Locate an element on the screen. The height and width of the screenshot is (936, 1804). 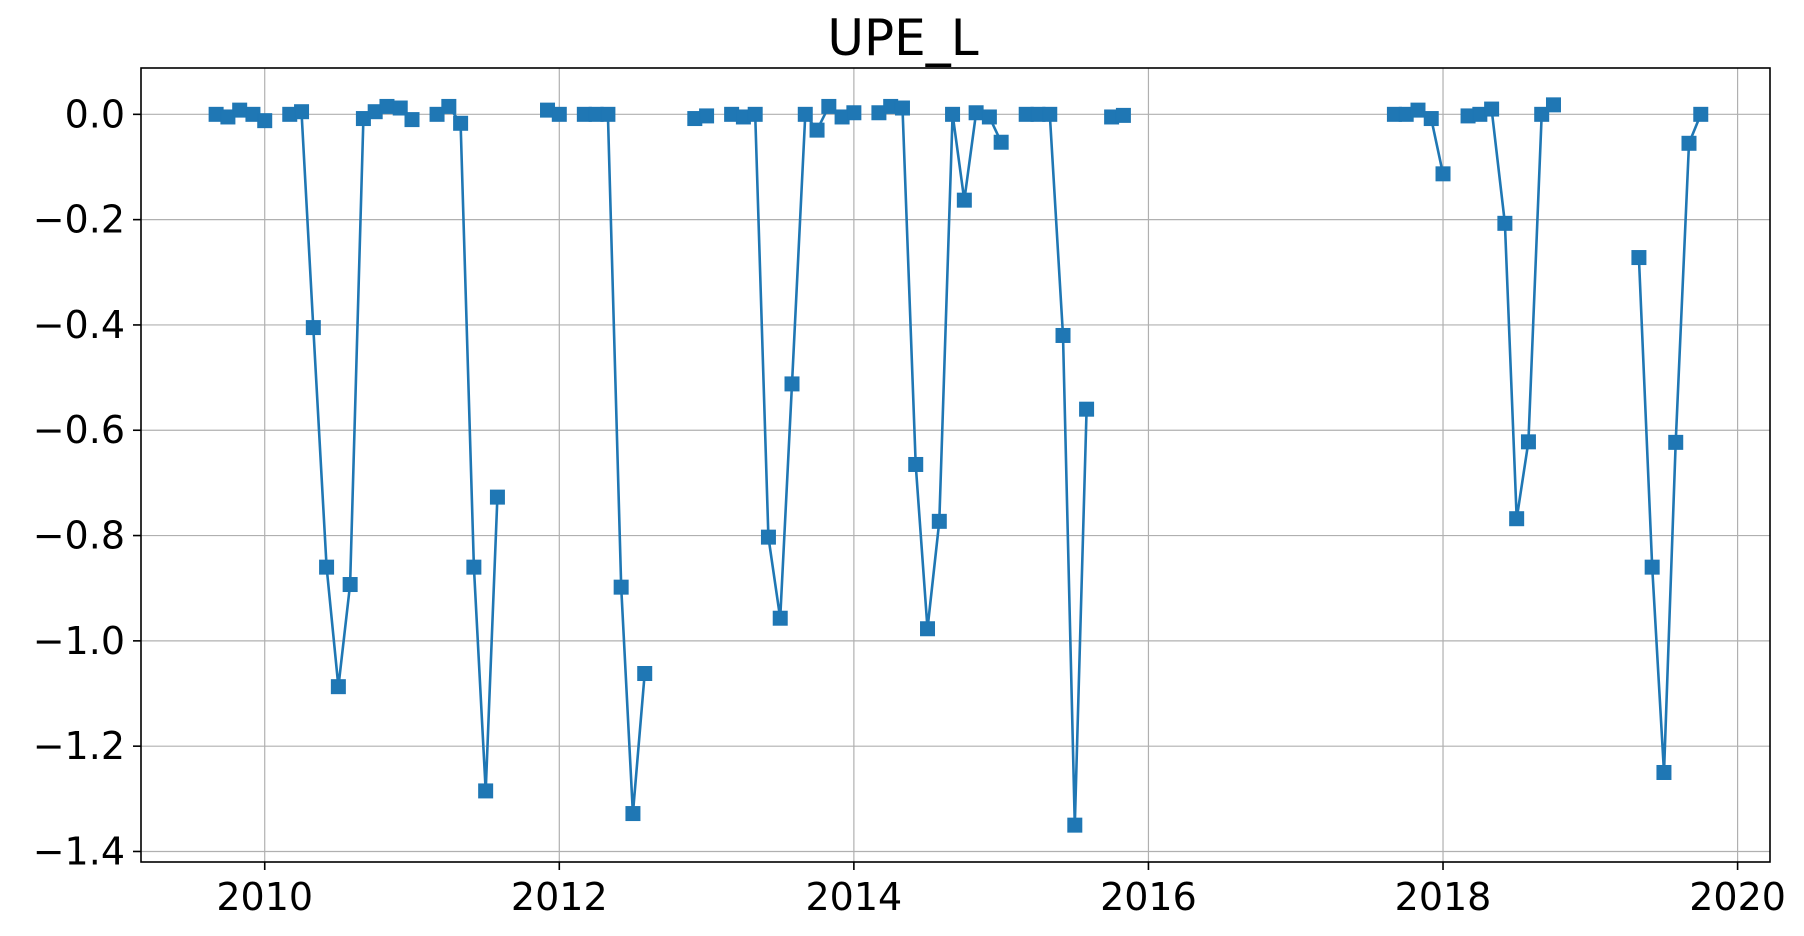
x-tick-label: 2014 is located at coordinates (854, 897).